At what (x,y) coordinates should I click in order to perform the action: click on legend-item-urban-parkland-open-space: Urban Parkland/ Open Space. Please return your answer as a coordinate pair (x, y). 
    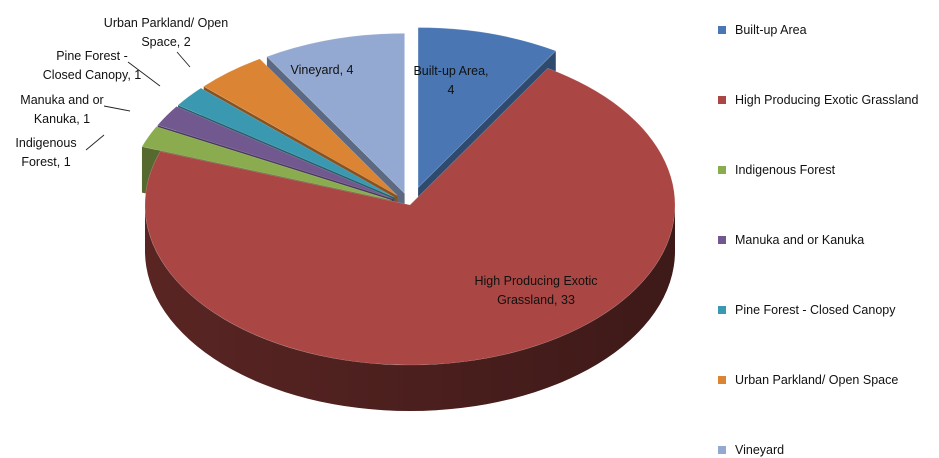
    Looking at the image, I should click on (808, 380).